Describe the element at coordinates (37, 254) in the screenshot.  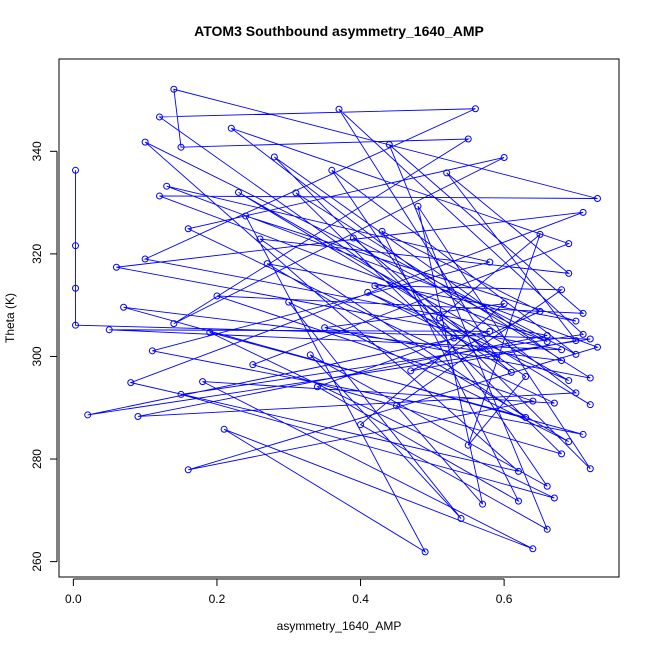
I see `y-tick-label: 320` at that location.